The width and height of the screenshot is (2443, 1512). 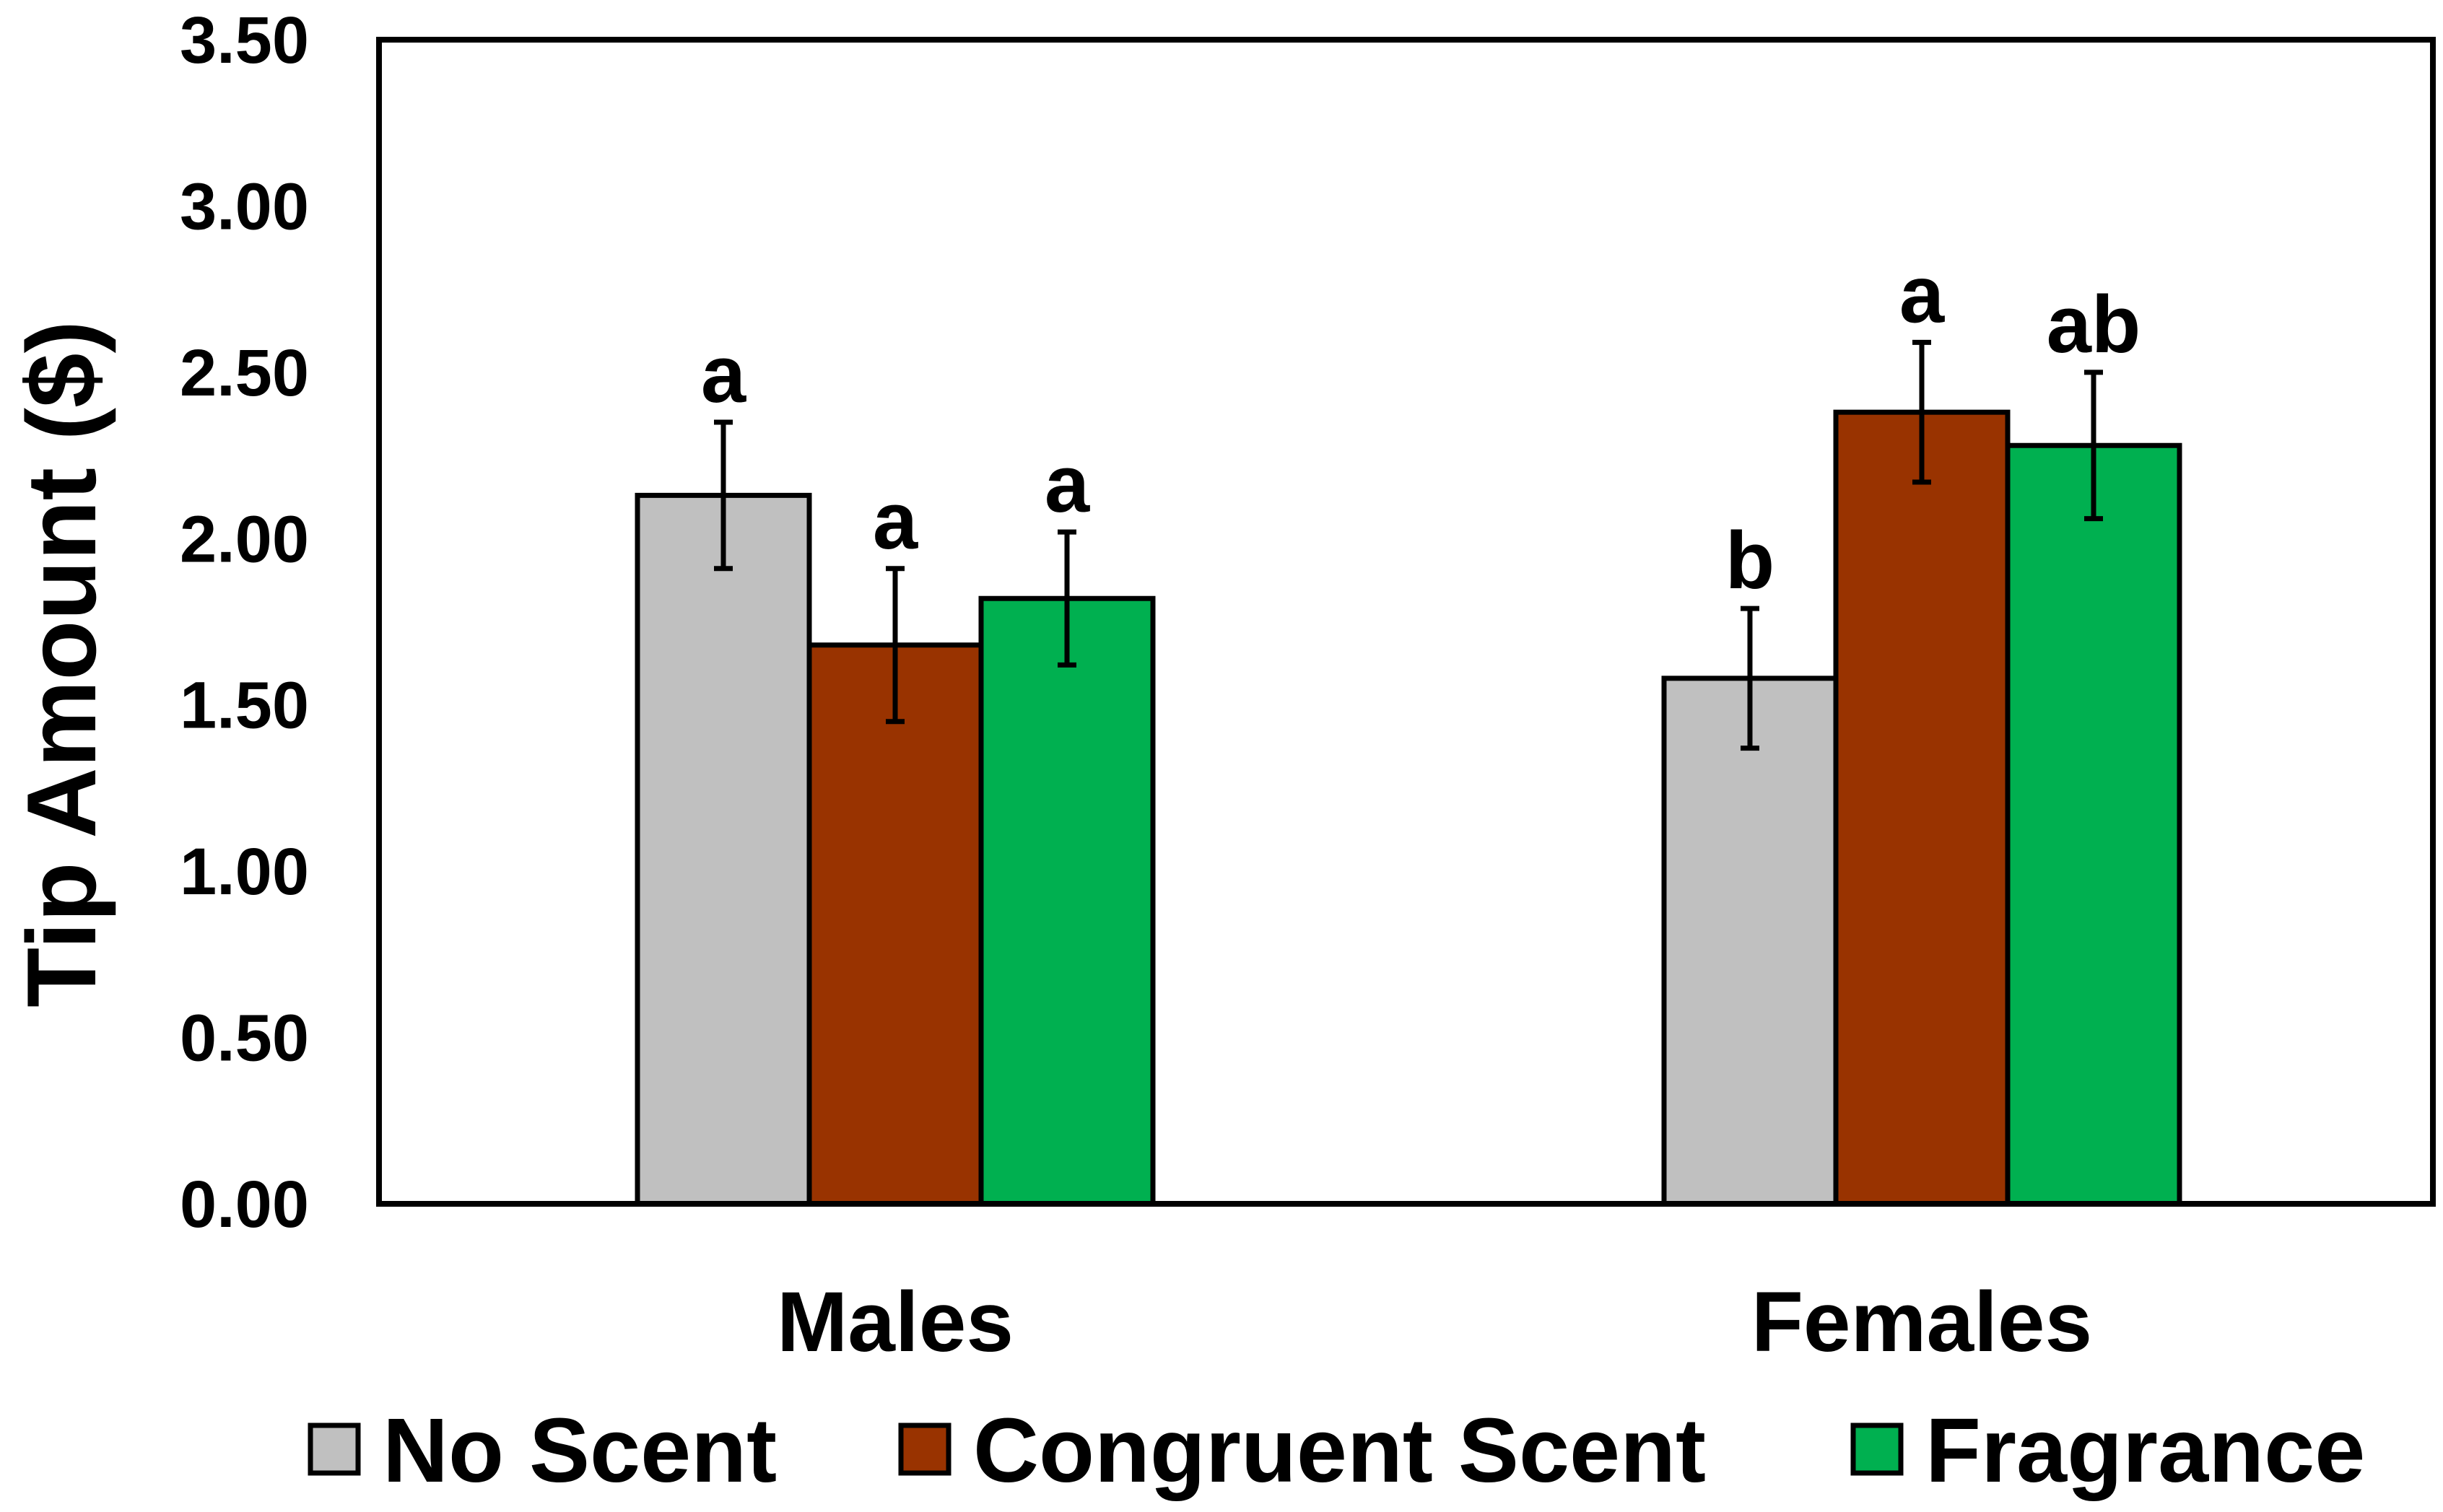 I want to click on x-category-label: Females, so click(x=1921, y=1322).